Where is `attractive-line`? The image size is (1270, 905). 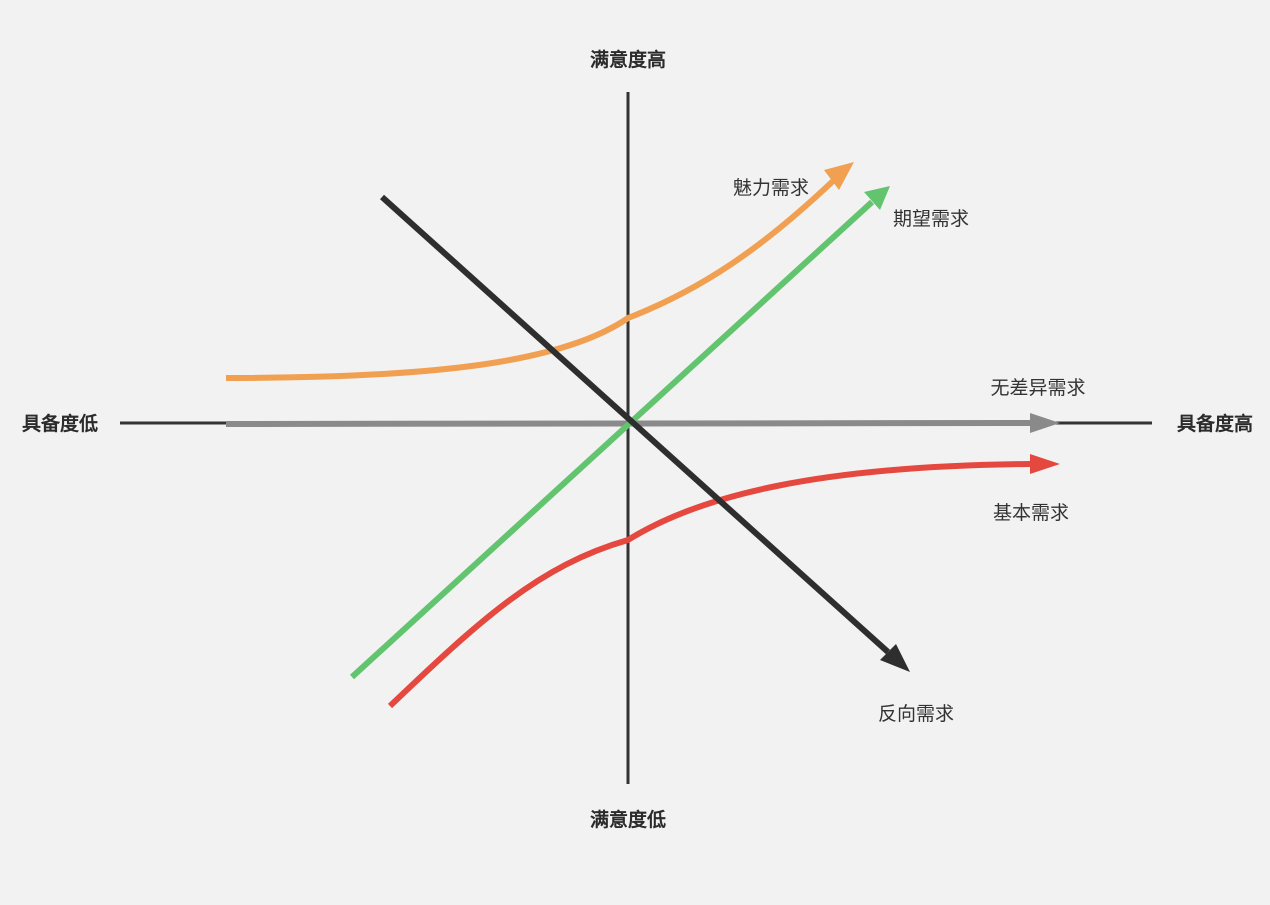
attractive-line is located at coordinates (529, 279).